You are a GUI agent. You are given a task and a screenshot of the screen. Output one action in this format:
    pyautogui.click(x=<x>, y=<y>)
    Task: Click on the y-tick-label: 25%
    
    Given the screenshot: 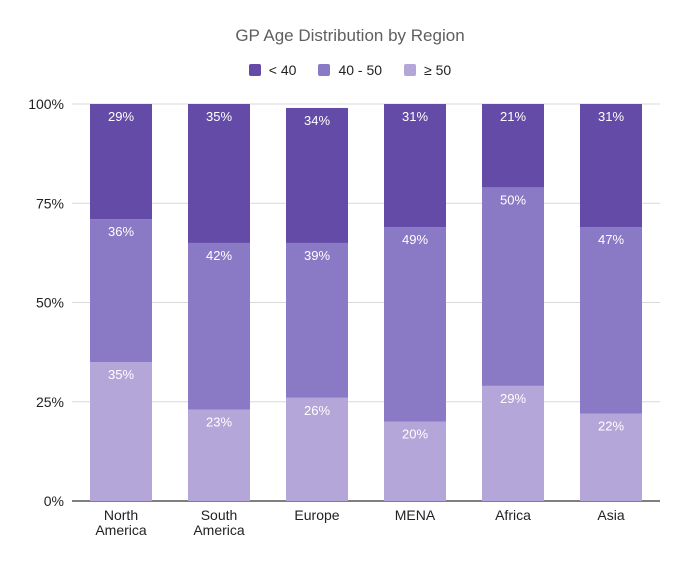 What is the action you would take?
    pyautogui.click(x=50, y=402)
    